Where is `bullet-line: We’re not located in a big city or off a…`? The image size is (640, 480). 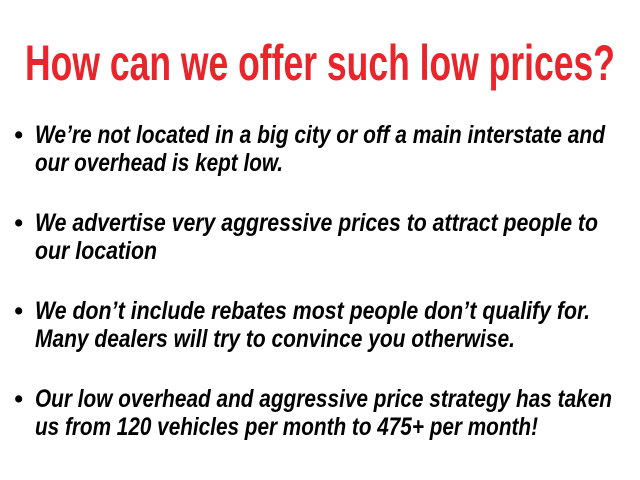
bullet-line: We’re not located in a big city or off a… is located at coordinates (320, 135).